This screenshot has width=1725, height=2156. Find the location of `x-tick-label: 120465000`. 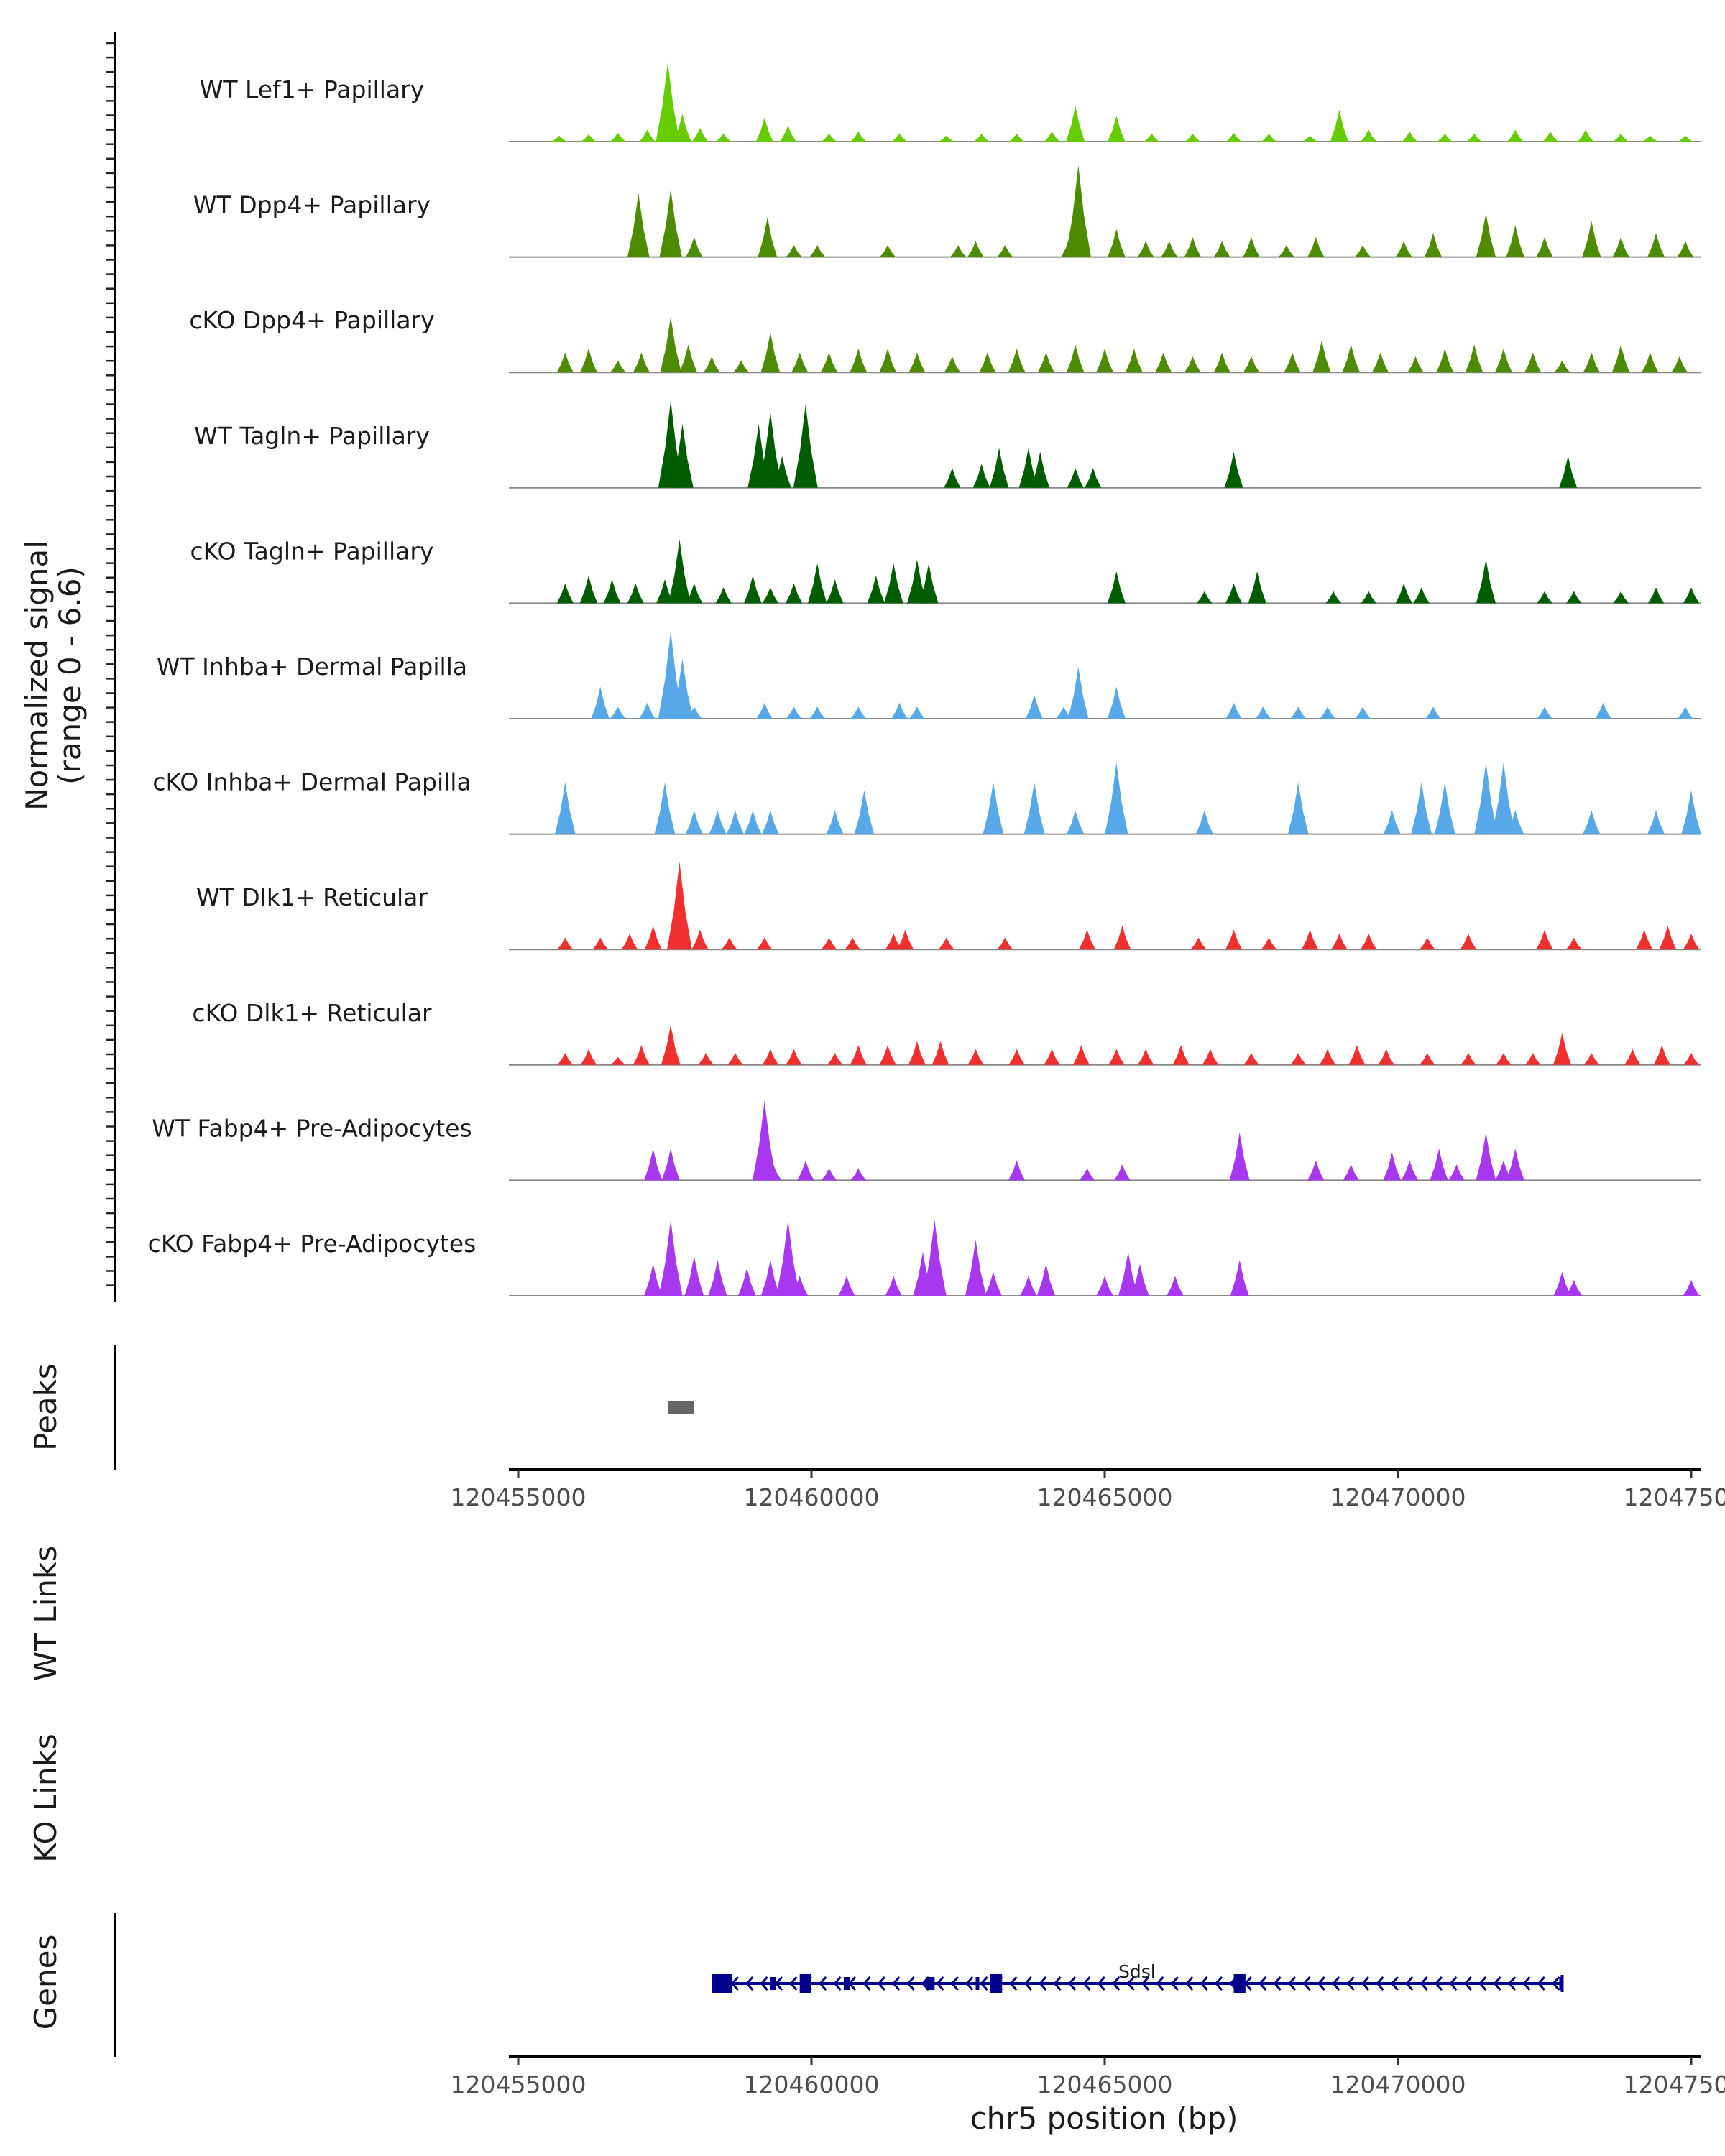

x-tick-label: 120465000 is located at coordinates (1105, 1497).